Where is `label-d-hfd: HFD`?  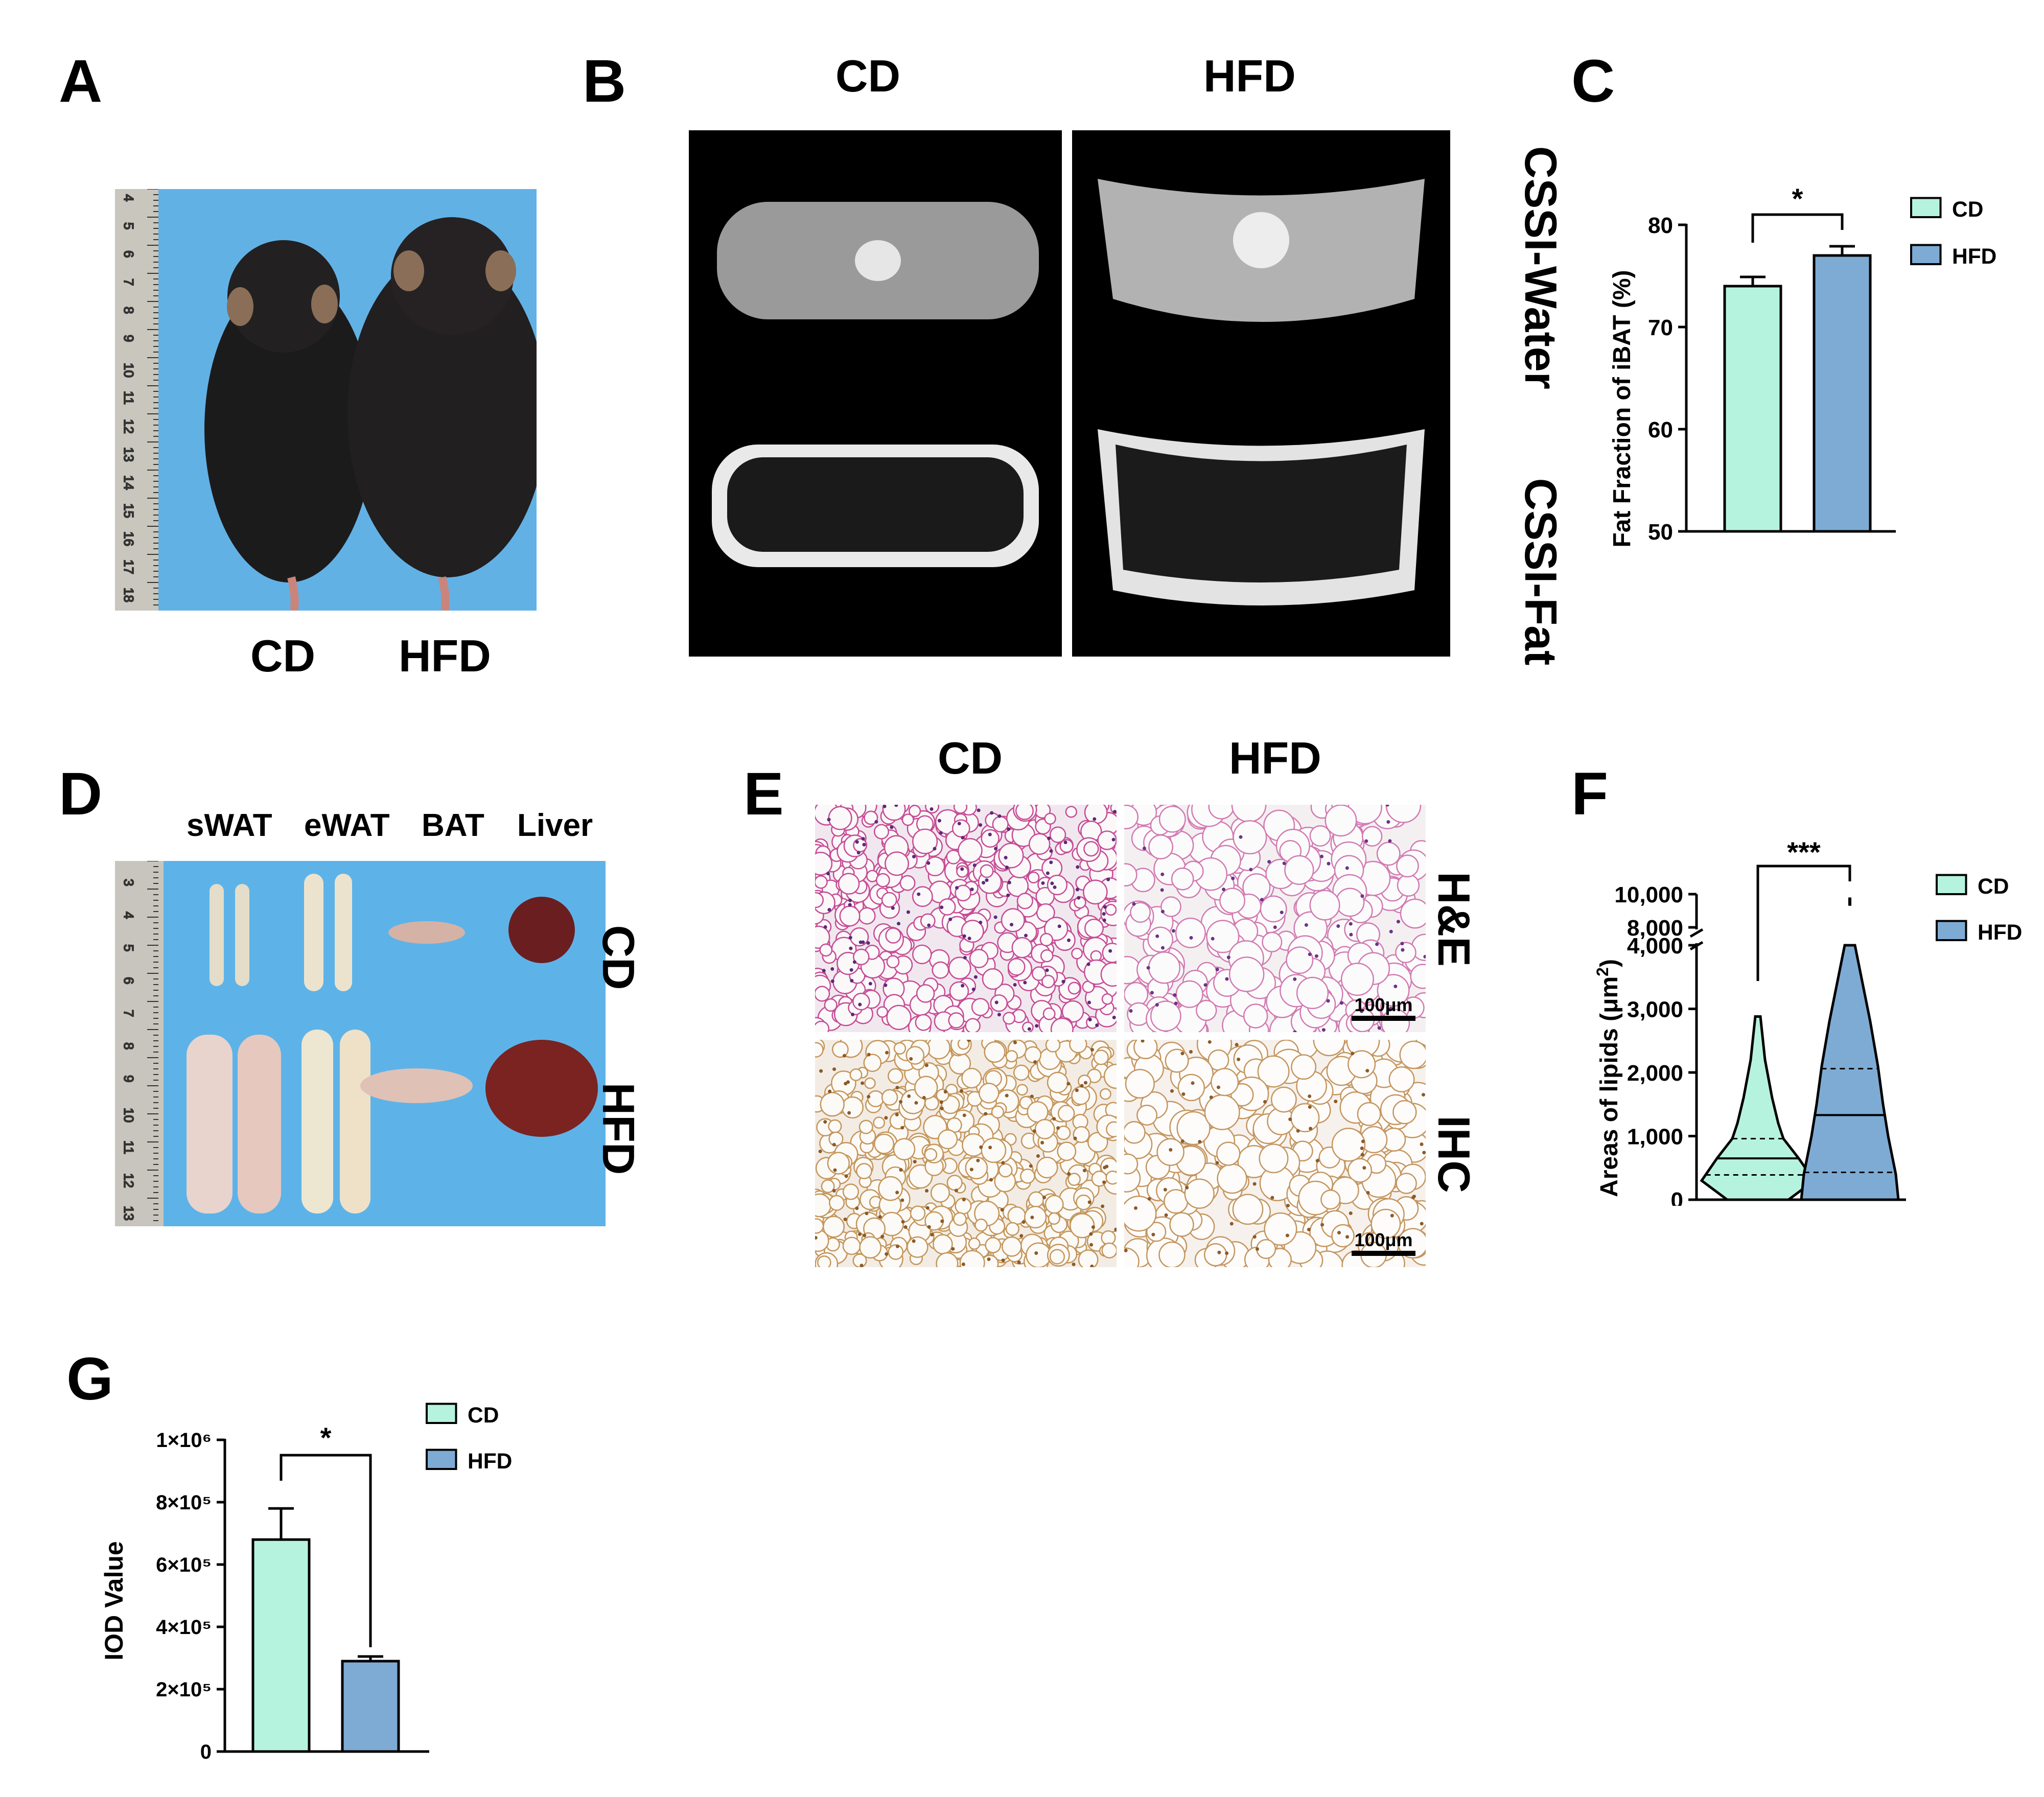 label-d-hfd: HFD is located at coordinates (618, 1128).